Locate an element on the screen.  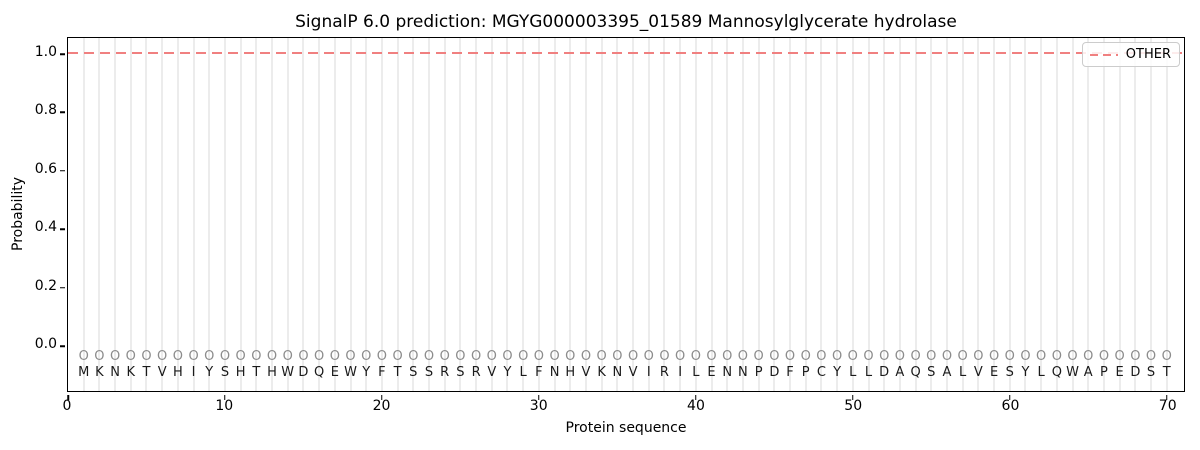
residue-letter: P is located at coordinates (1104, 372).